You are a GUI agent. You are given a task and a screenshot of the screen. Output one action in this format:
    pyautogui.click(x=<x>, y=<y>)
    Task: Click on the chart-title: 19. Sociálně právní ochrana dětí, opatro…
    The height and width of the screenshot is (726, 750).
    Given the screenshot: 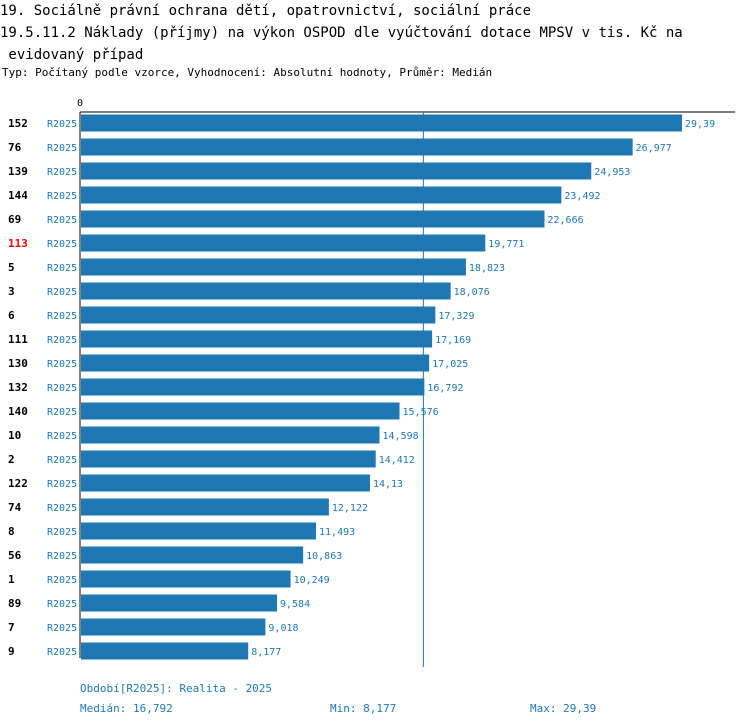 What is the action you would take?
    pyautogui.click(x=370, y=33)
    